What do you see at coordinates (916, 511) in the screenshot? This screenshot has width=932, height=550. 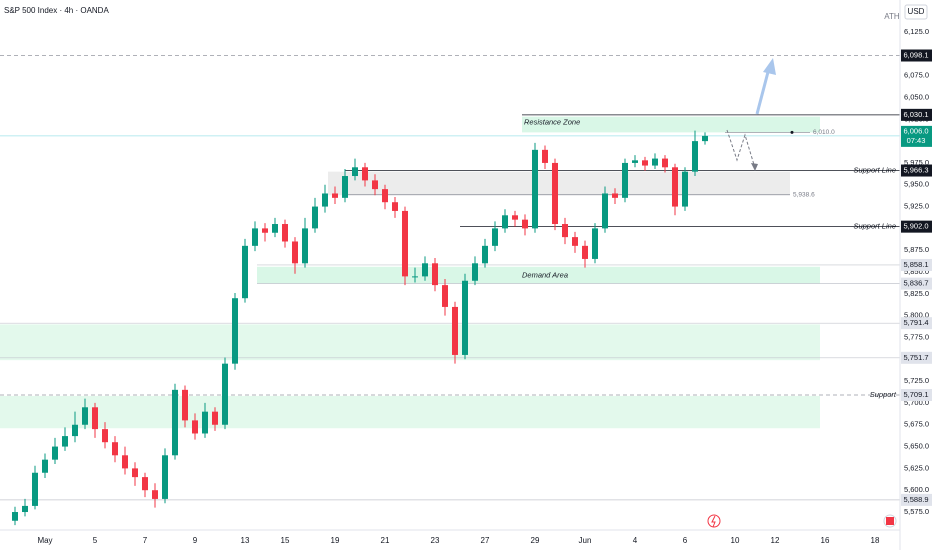 I see `y-tick-label: 5,575.0` at bounding box center [916, 511].